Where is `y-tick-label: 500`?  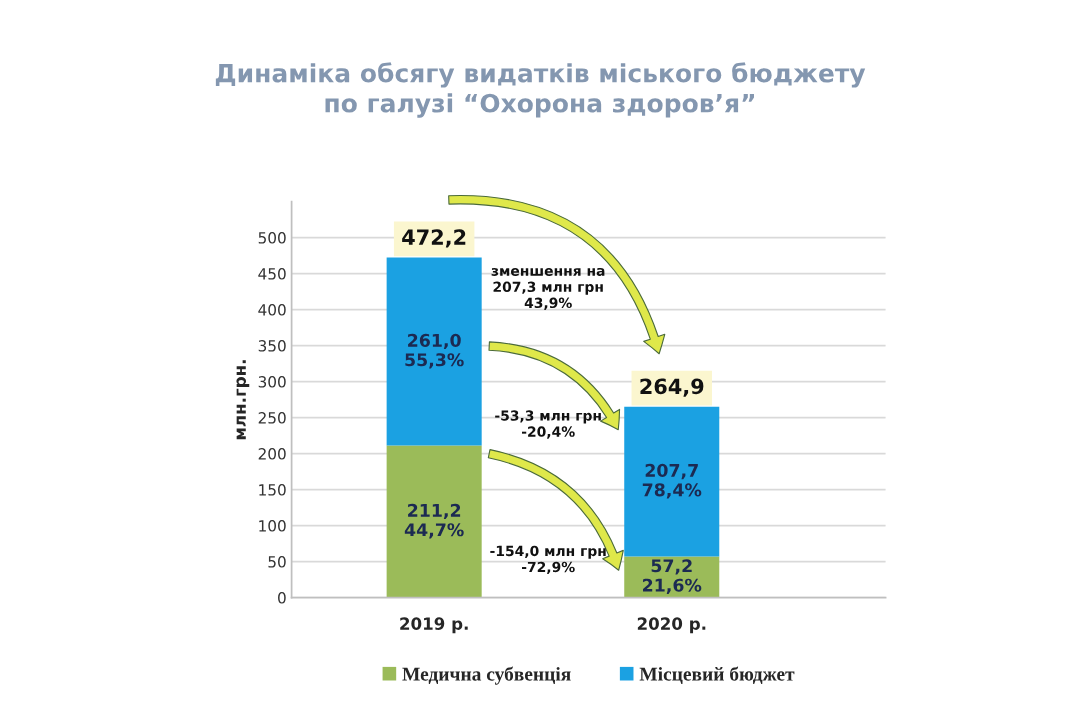
y-tick-label: 500 is located at coordinates (272, 238).